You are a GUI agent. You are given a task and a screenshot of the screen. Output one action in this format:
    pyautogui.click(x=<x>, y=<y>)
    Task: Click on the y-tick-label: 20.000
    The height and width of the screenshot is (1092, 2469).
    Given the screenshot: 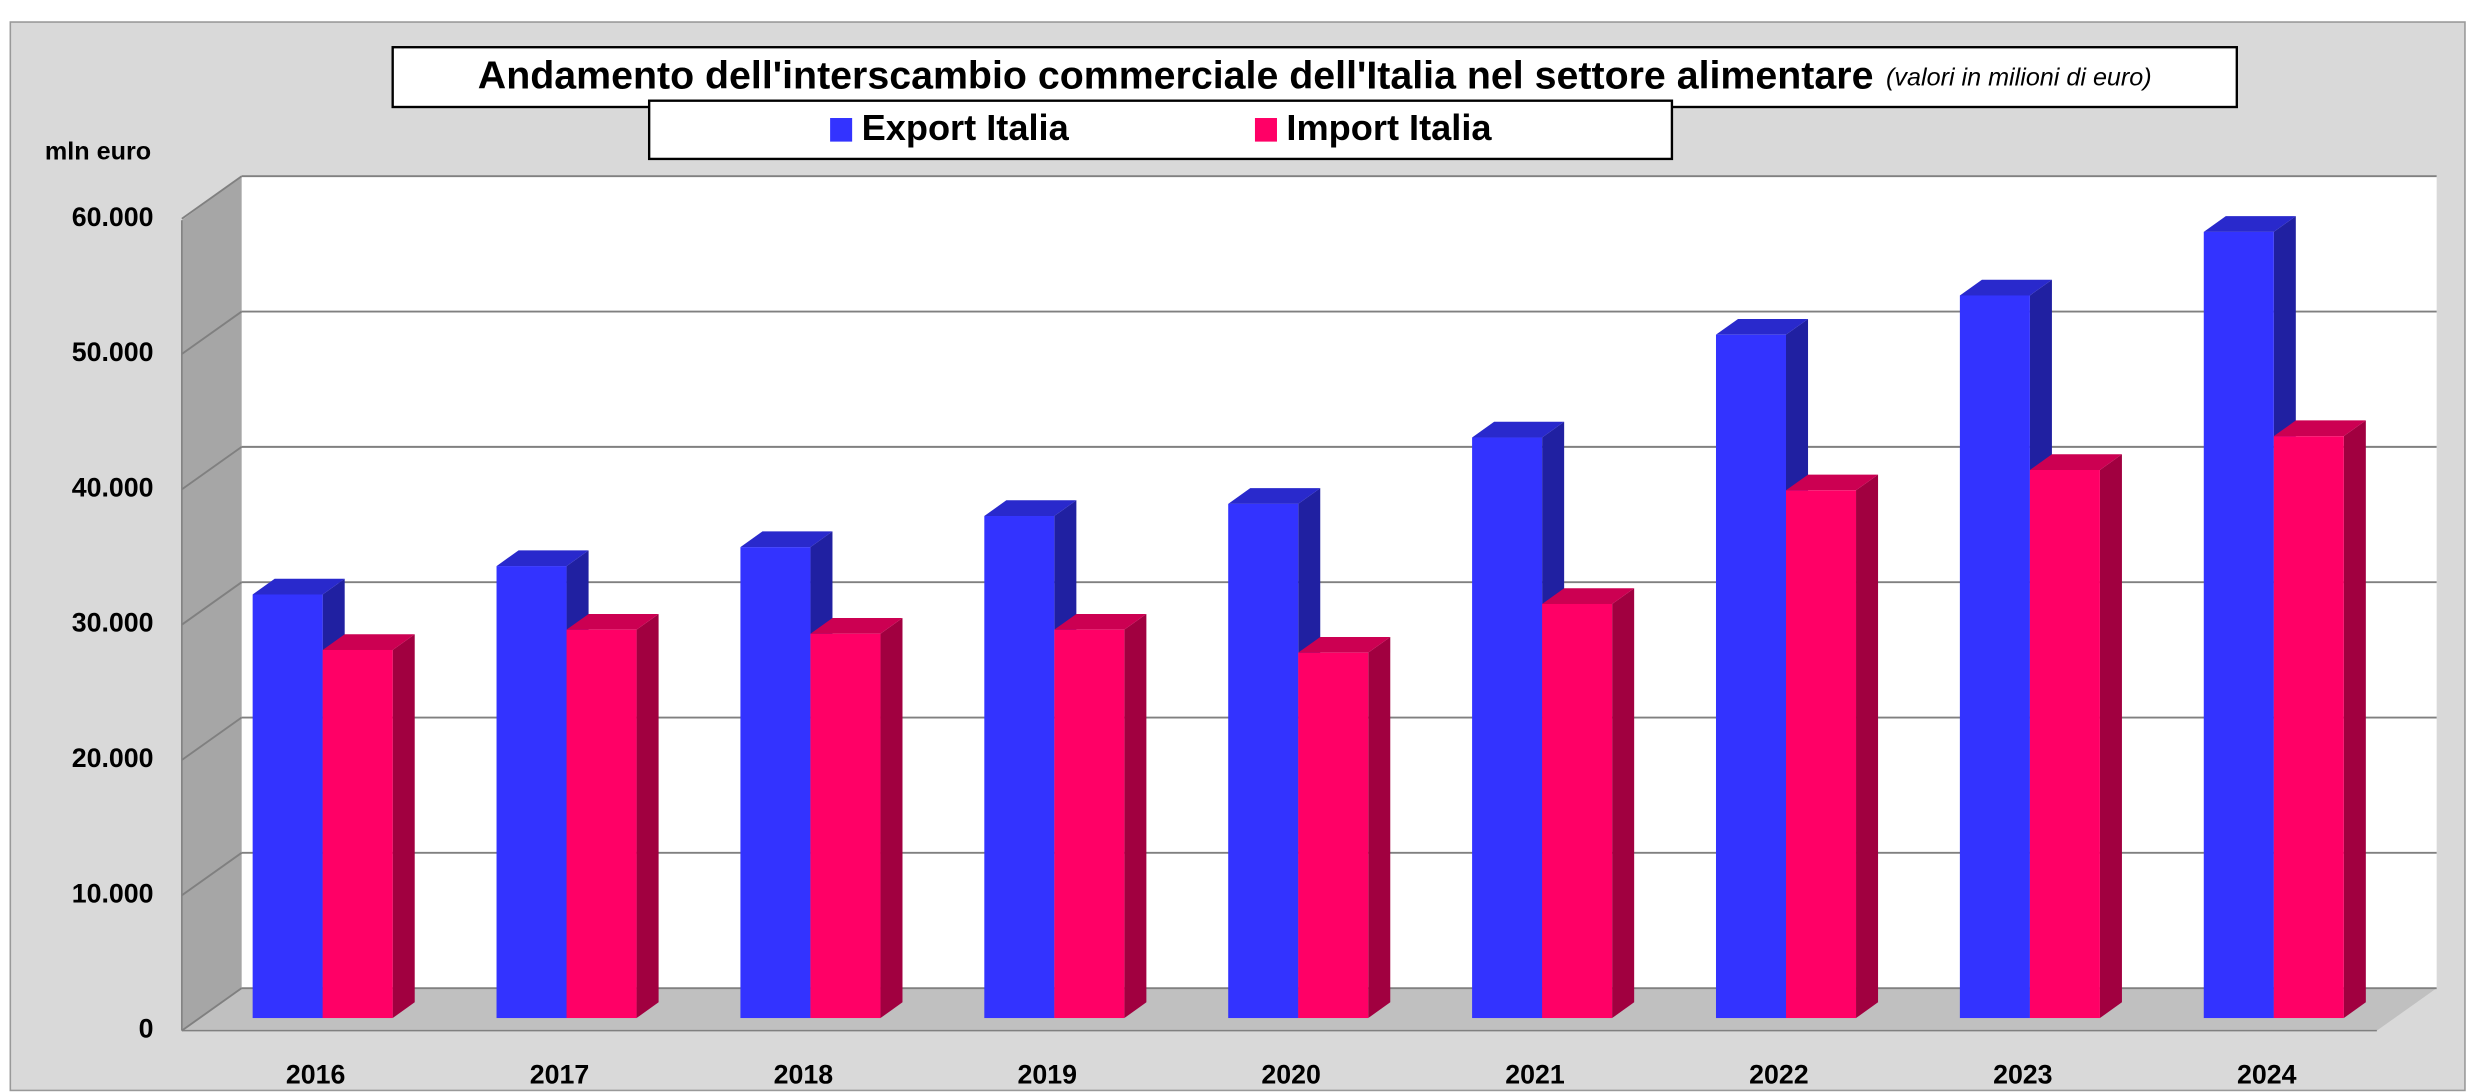 What is the action you would take?
    pyautogui.click(x=113, y=758)
    